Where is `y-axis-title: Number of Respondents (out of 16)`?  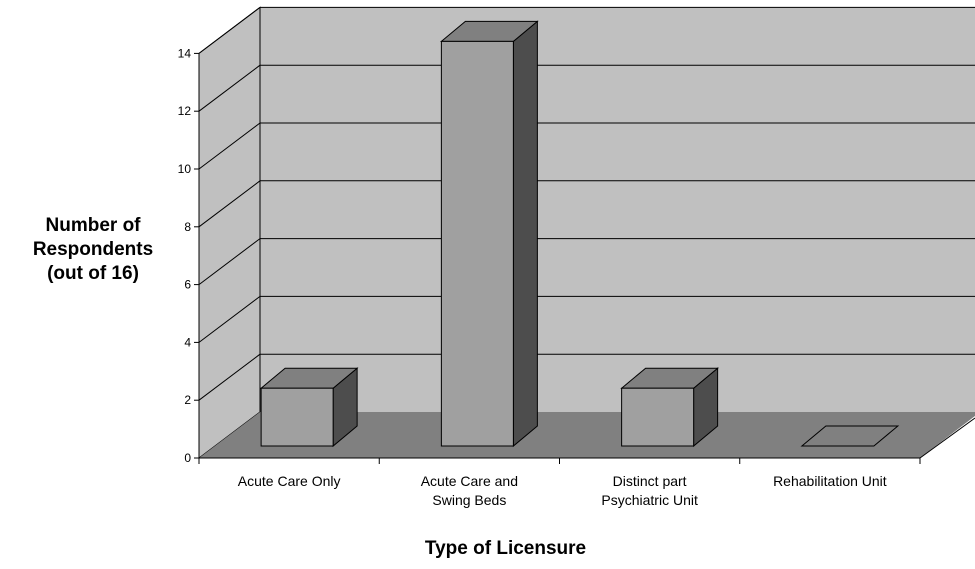 y-axis-title: Number of Respondents (out of 16) is located at coordinates (93, 250).